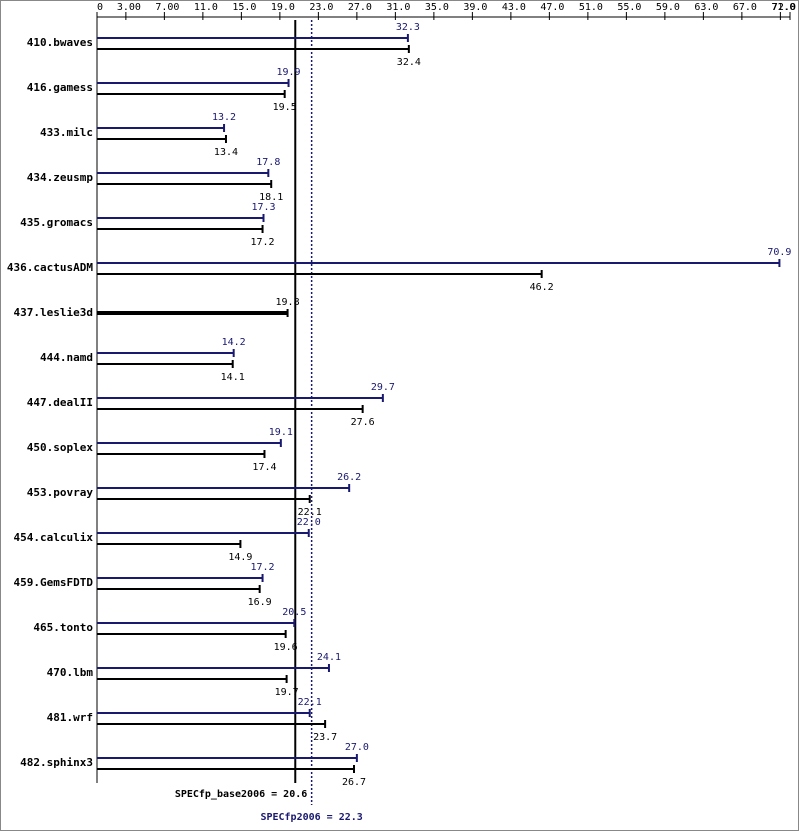 This screenshot has width=799, height=831. I want to click on category-label: 459.GemsFDTD, so click(54, 582).